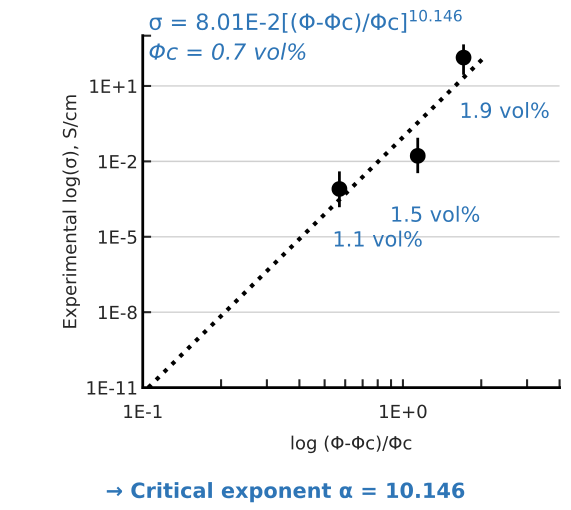 This screenshot has width=571, height=510. Describe the element at coordinates (117, 161) in the screenshot. I see `y-tick-label: 1E-2` at that location.